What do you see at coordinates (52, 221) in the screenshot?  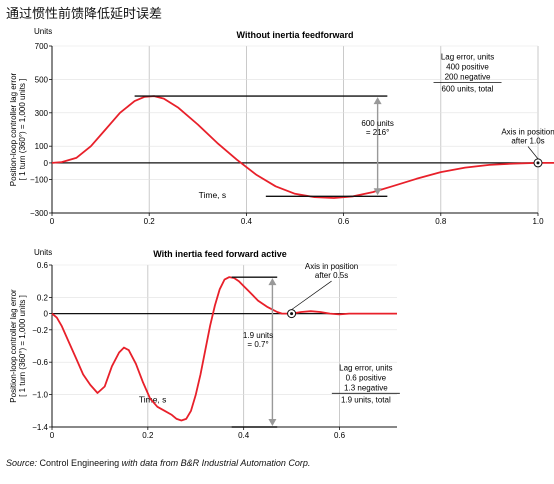 I see `chart1-x-tick-label: 0` at bounding box center [52, 221].